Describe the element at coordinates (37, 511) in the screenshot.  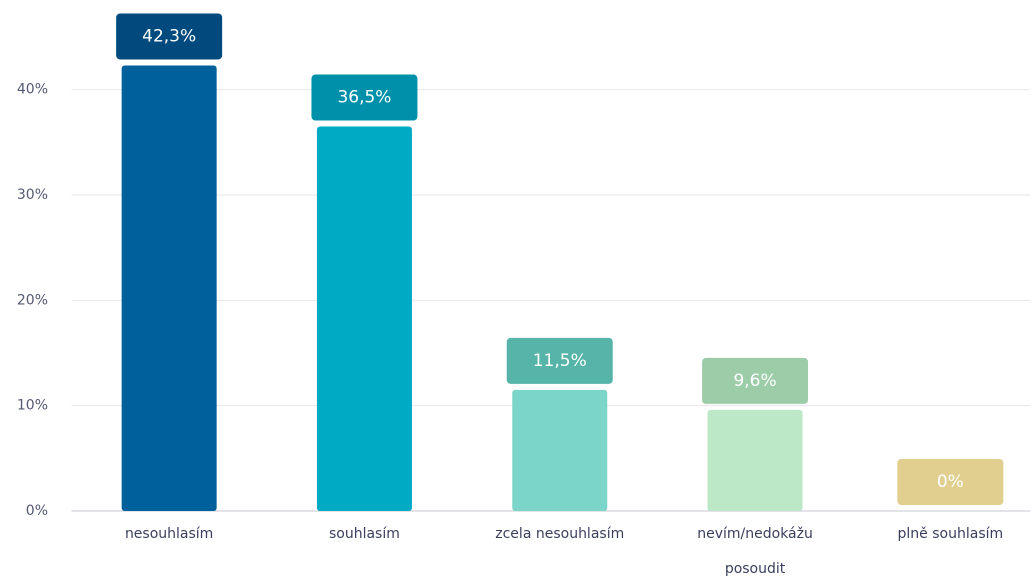
I see `y-tick-label: 0%` at that location.